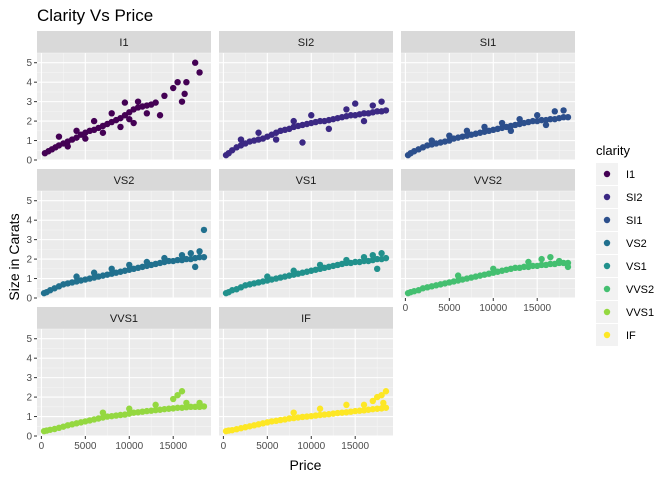 The width and height of the screenshot is (672, 480). What do you see at coordinates (621, 266) in the screenshot?
I see `legend-item-VS1: VS1` at bounding box center [621, 266].